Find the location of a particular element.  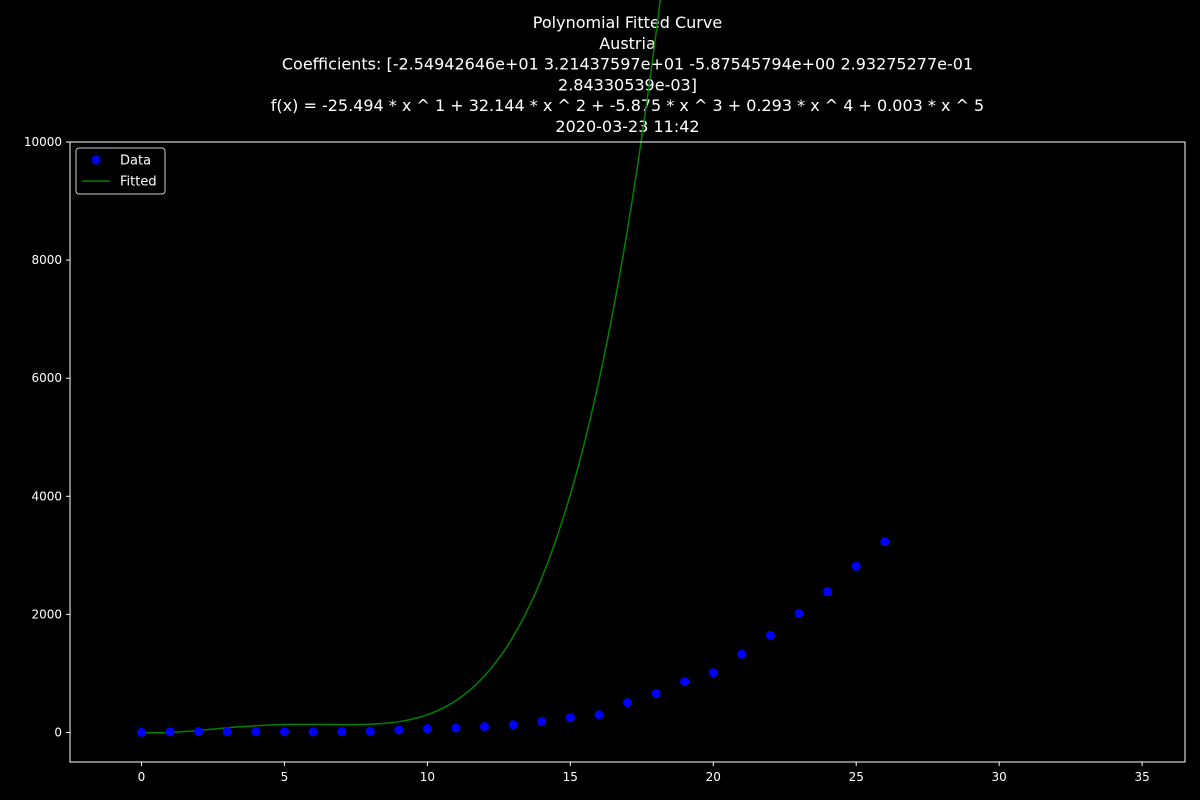

x-tick-label: 15 is located at coordinates (570, 777).